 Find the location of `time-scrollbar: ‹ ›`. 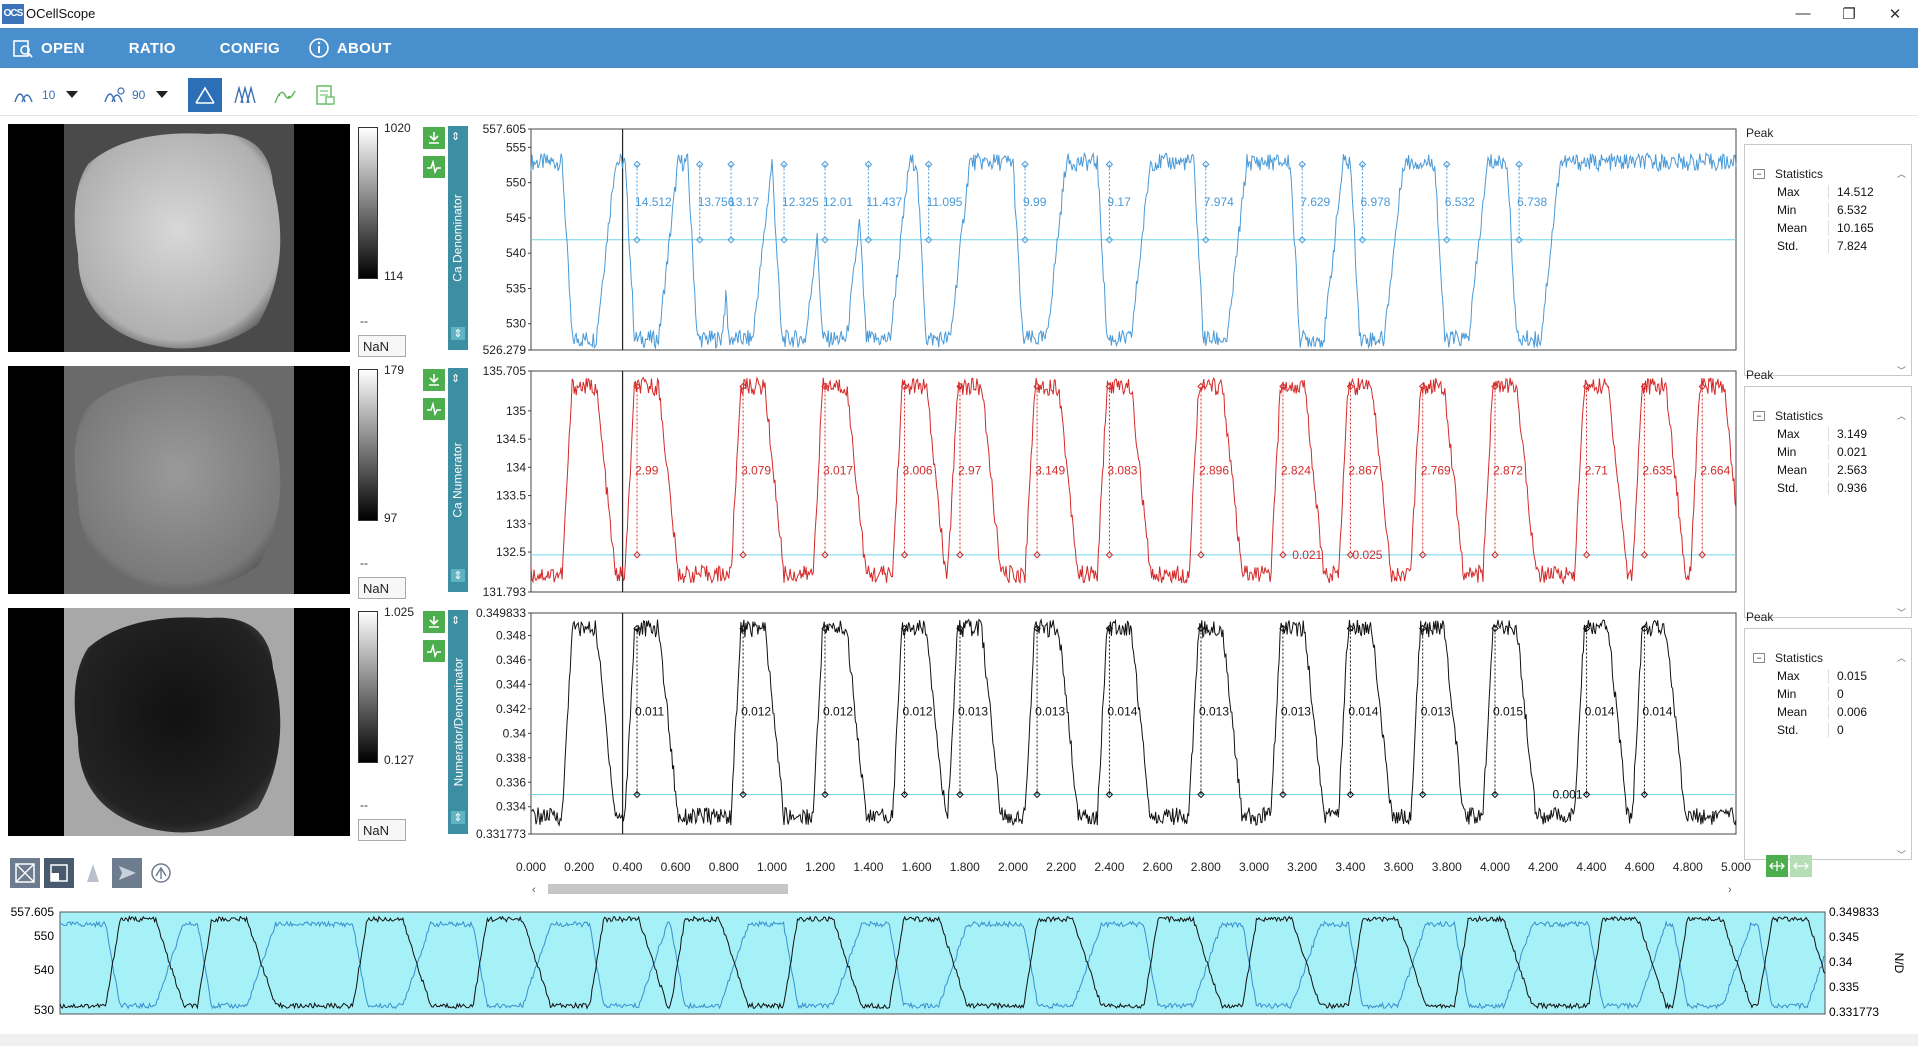

time-scrollbar: ‹ › is located at coordinates (1135, 889).